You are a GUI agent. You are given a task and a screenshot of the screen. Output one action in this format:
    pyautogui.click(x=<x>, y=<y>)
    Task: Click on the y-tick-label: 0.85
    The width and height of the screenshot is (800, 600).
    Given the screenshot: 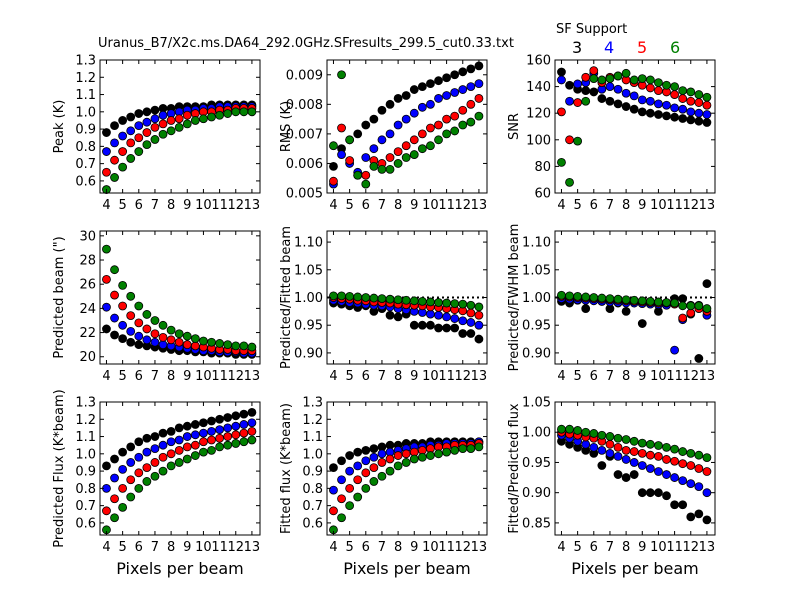 What is the action you would take?
    pyautogui.click(x=536, y=523)
    